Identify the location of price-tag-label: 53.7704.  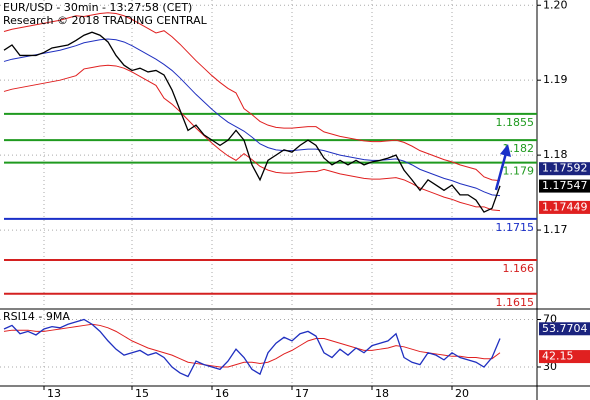
(565, 328).